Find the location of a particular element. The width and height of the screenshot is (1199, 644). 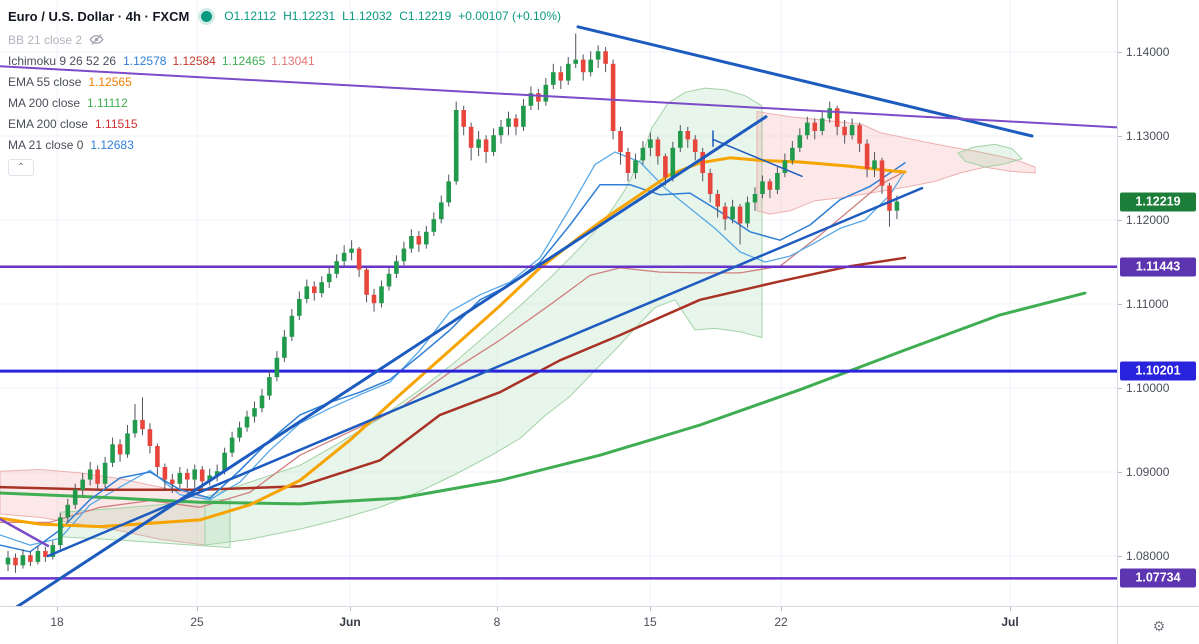

indicator-row-ma21: MA 21 close 0 1.12683 is located at coordinates (288, 144).